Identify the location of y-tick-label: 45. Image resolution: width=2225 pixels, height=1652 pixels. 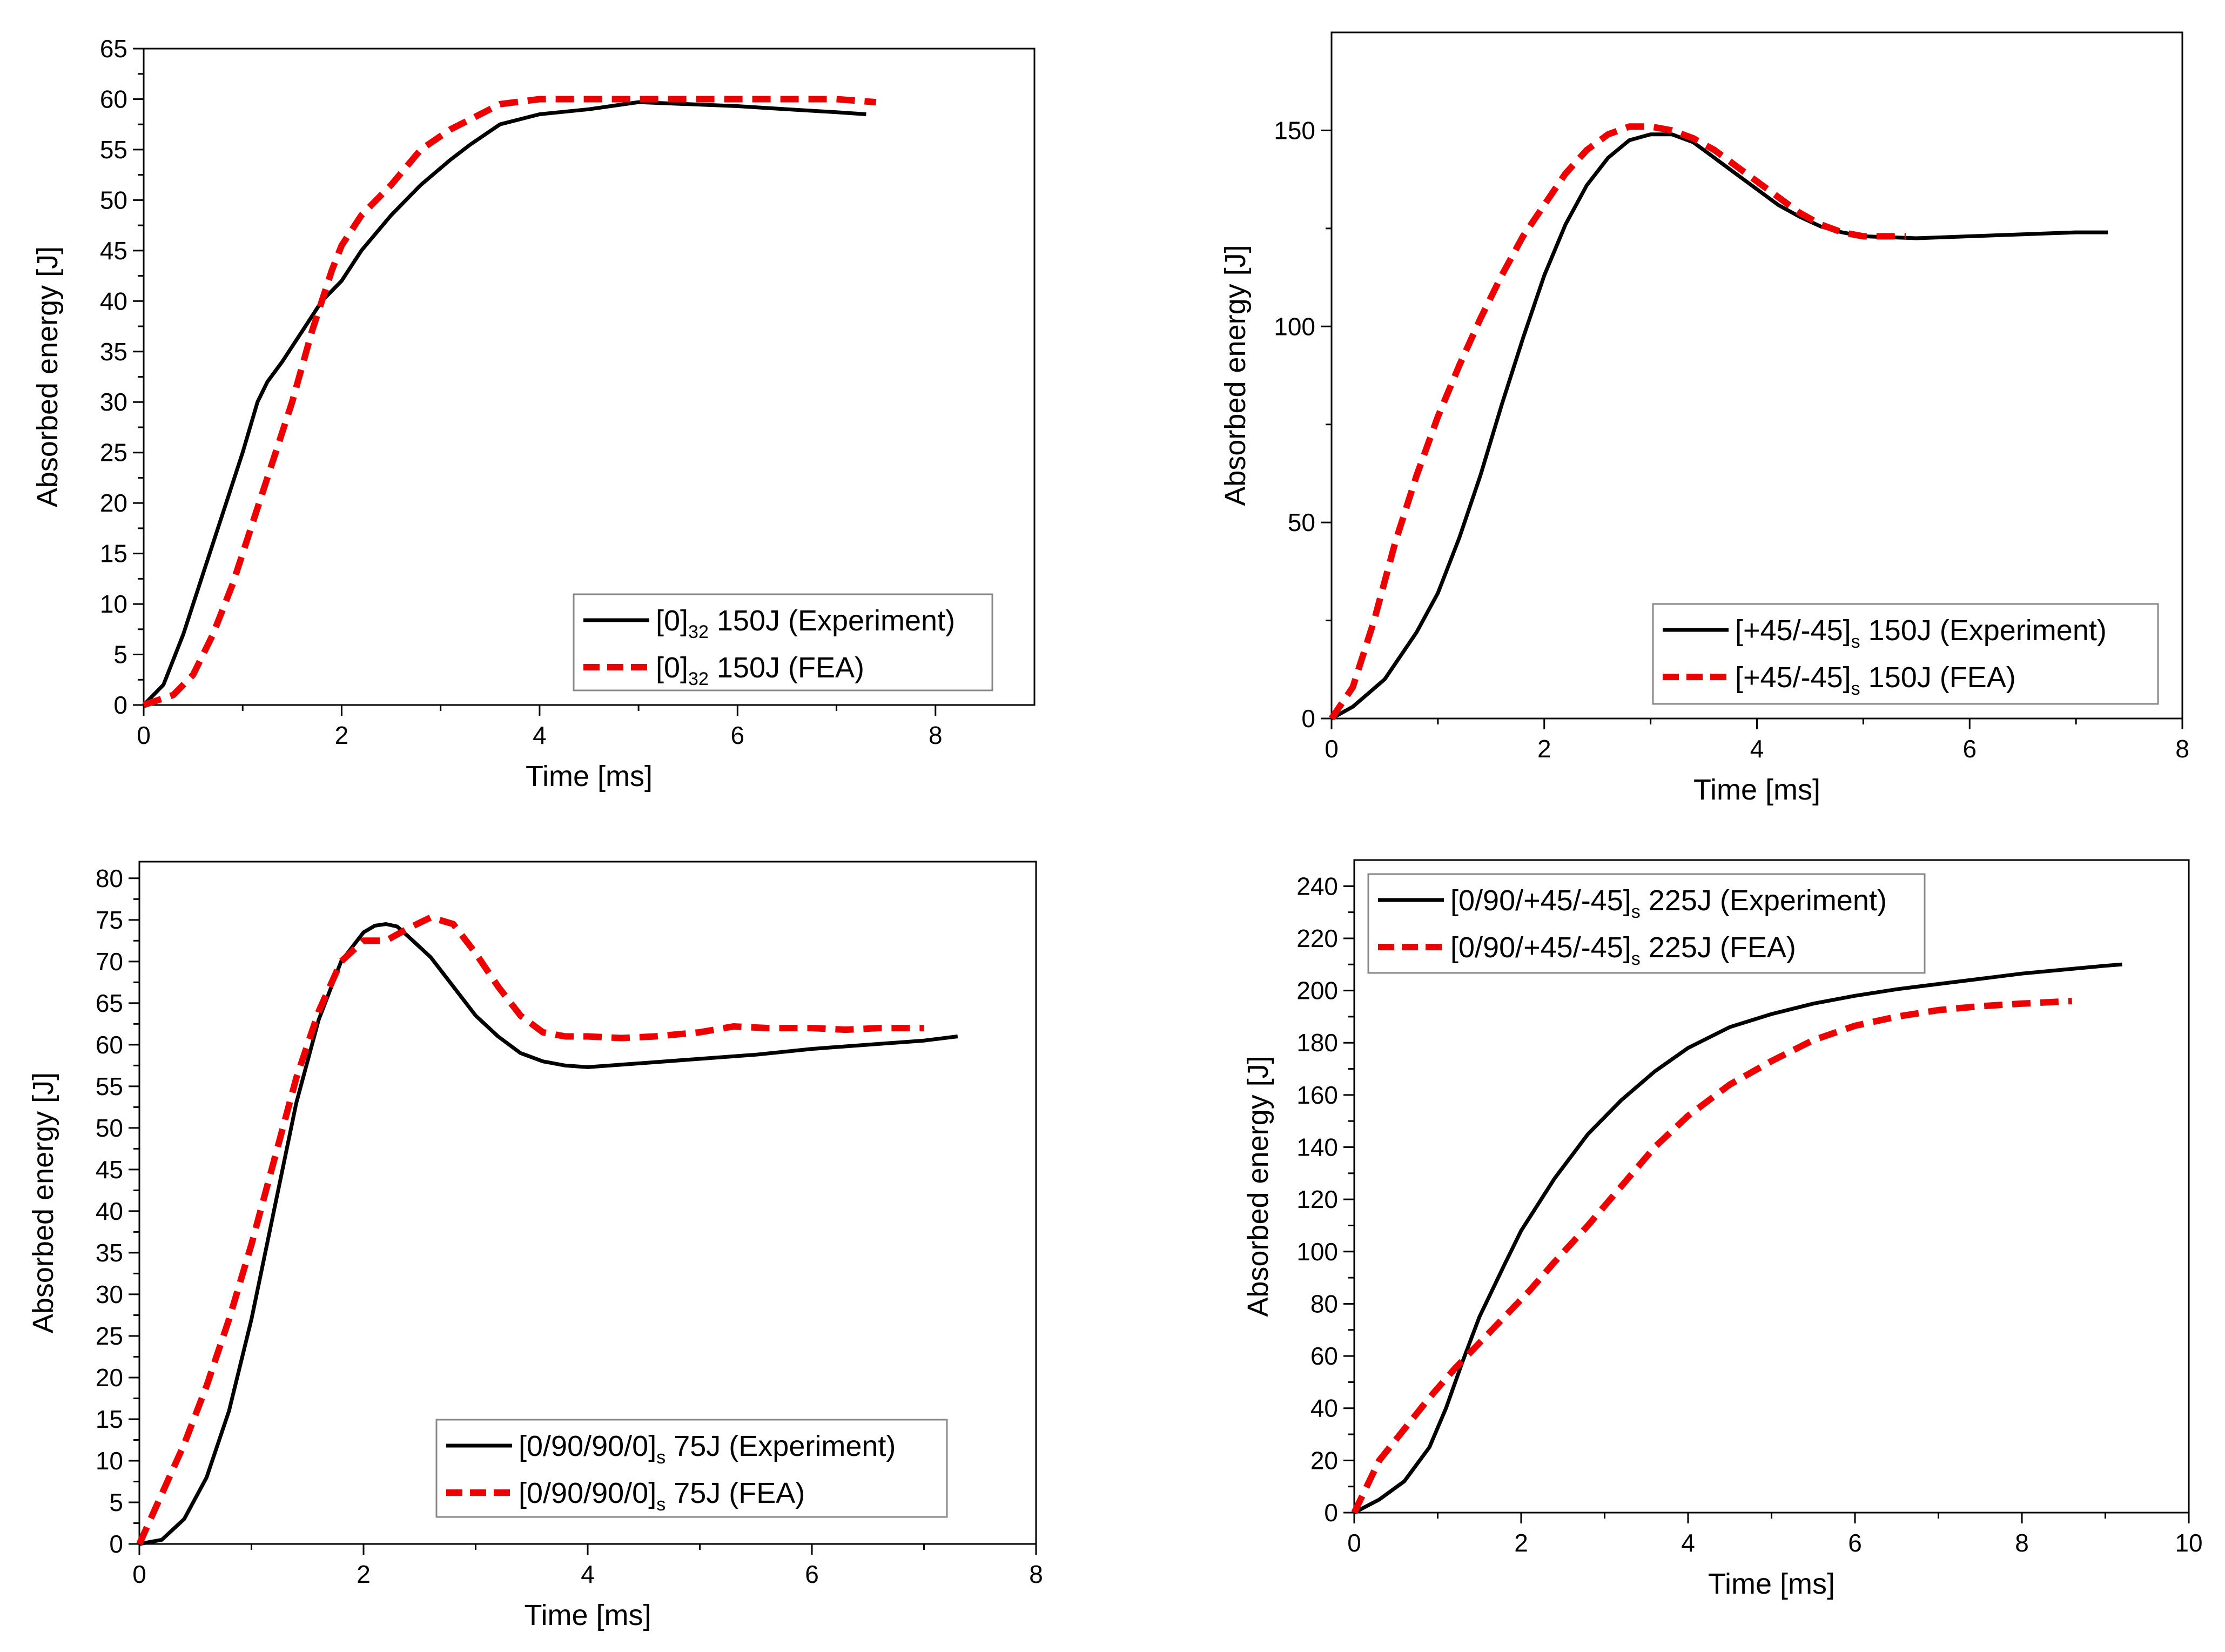
(109, 1170).